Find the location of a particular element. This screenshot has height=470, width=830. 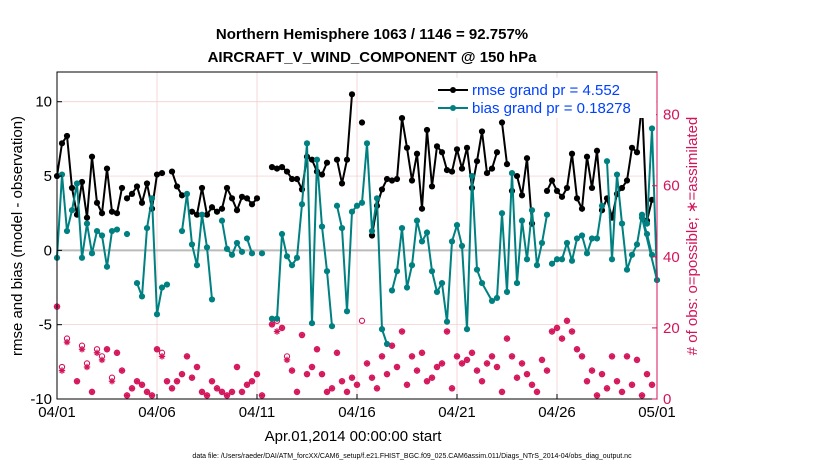

y-left-tick-label: -10 is located at coordinates (41, 399).